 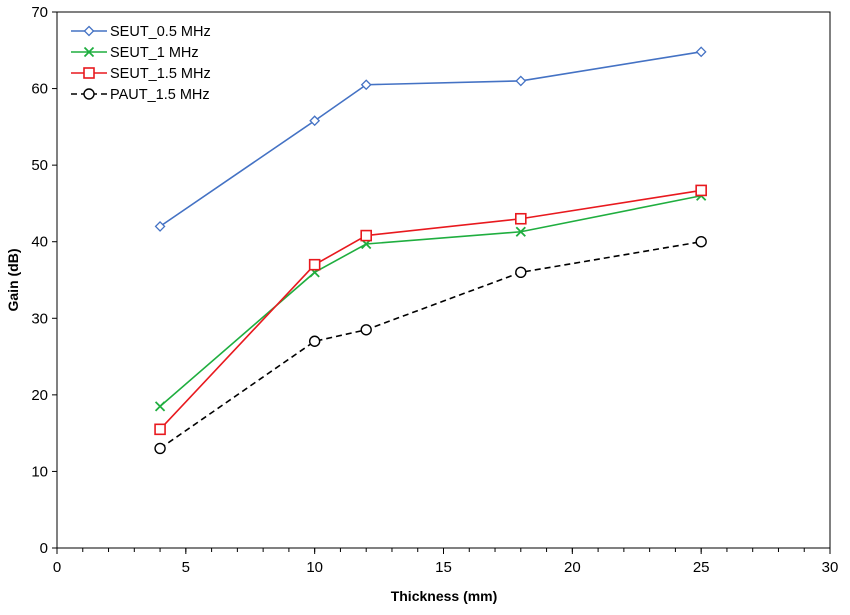 I want to click on y-tick-label: 30, so click(x=39, y=318).